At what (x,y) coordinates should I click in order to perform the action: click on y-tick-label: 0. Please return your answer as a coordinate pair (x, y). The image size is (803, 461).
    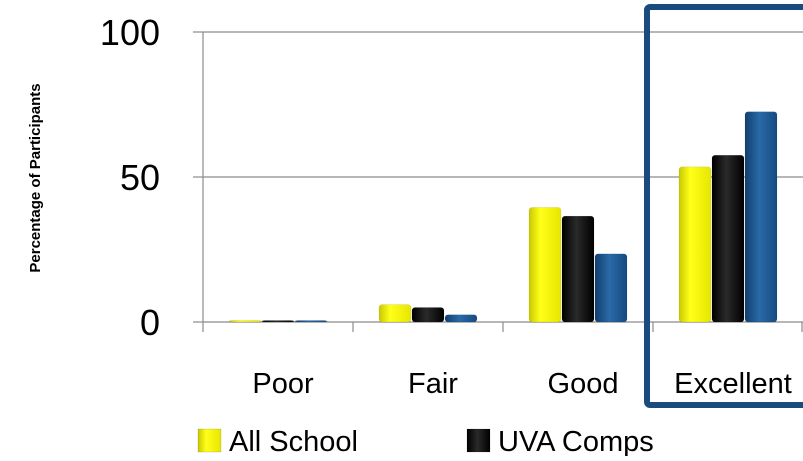
    Looking at the image, I should click on (150, 322).